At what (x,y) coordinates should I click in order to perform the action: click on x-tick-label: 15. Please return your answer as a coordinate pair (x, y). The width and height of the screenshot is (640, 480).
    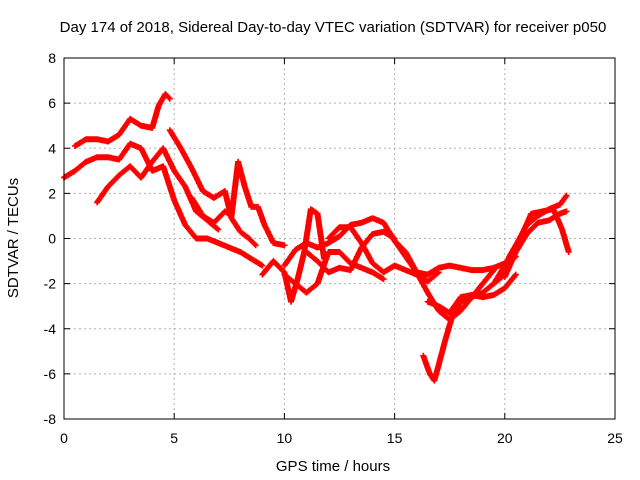
    Looking at the image, I should click on (395, 438).